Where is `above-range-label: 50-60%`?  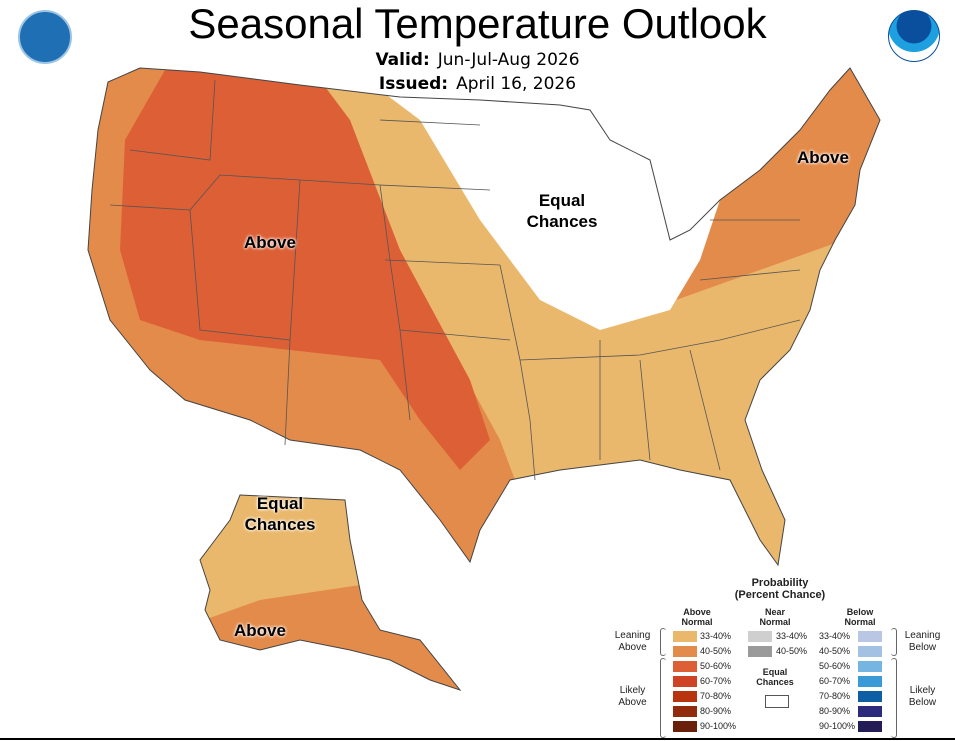
above-range-label: 50-60% is located at coordinates (716, 666).